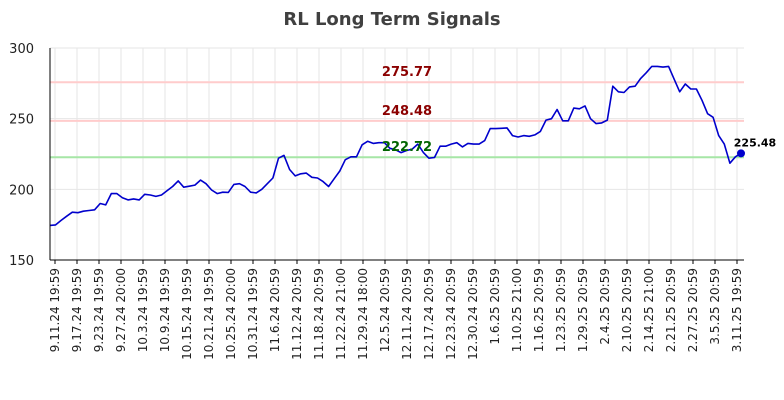 The image size is (784, 400). I want to click on x-tick-label: 11.6.24 20:59, so click(275, 310).